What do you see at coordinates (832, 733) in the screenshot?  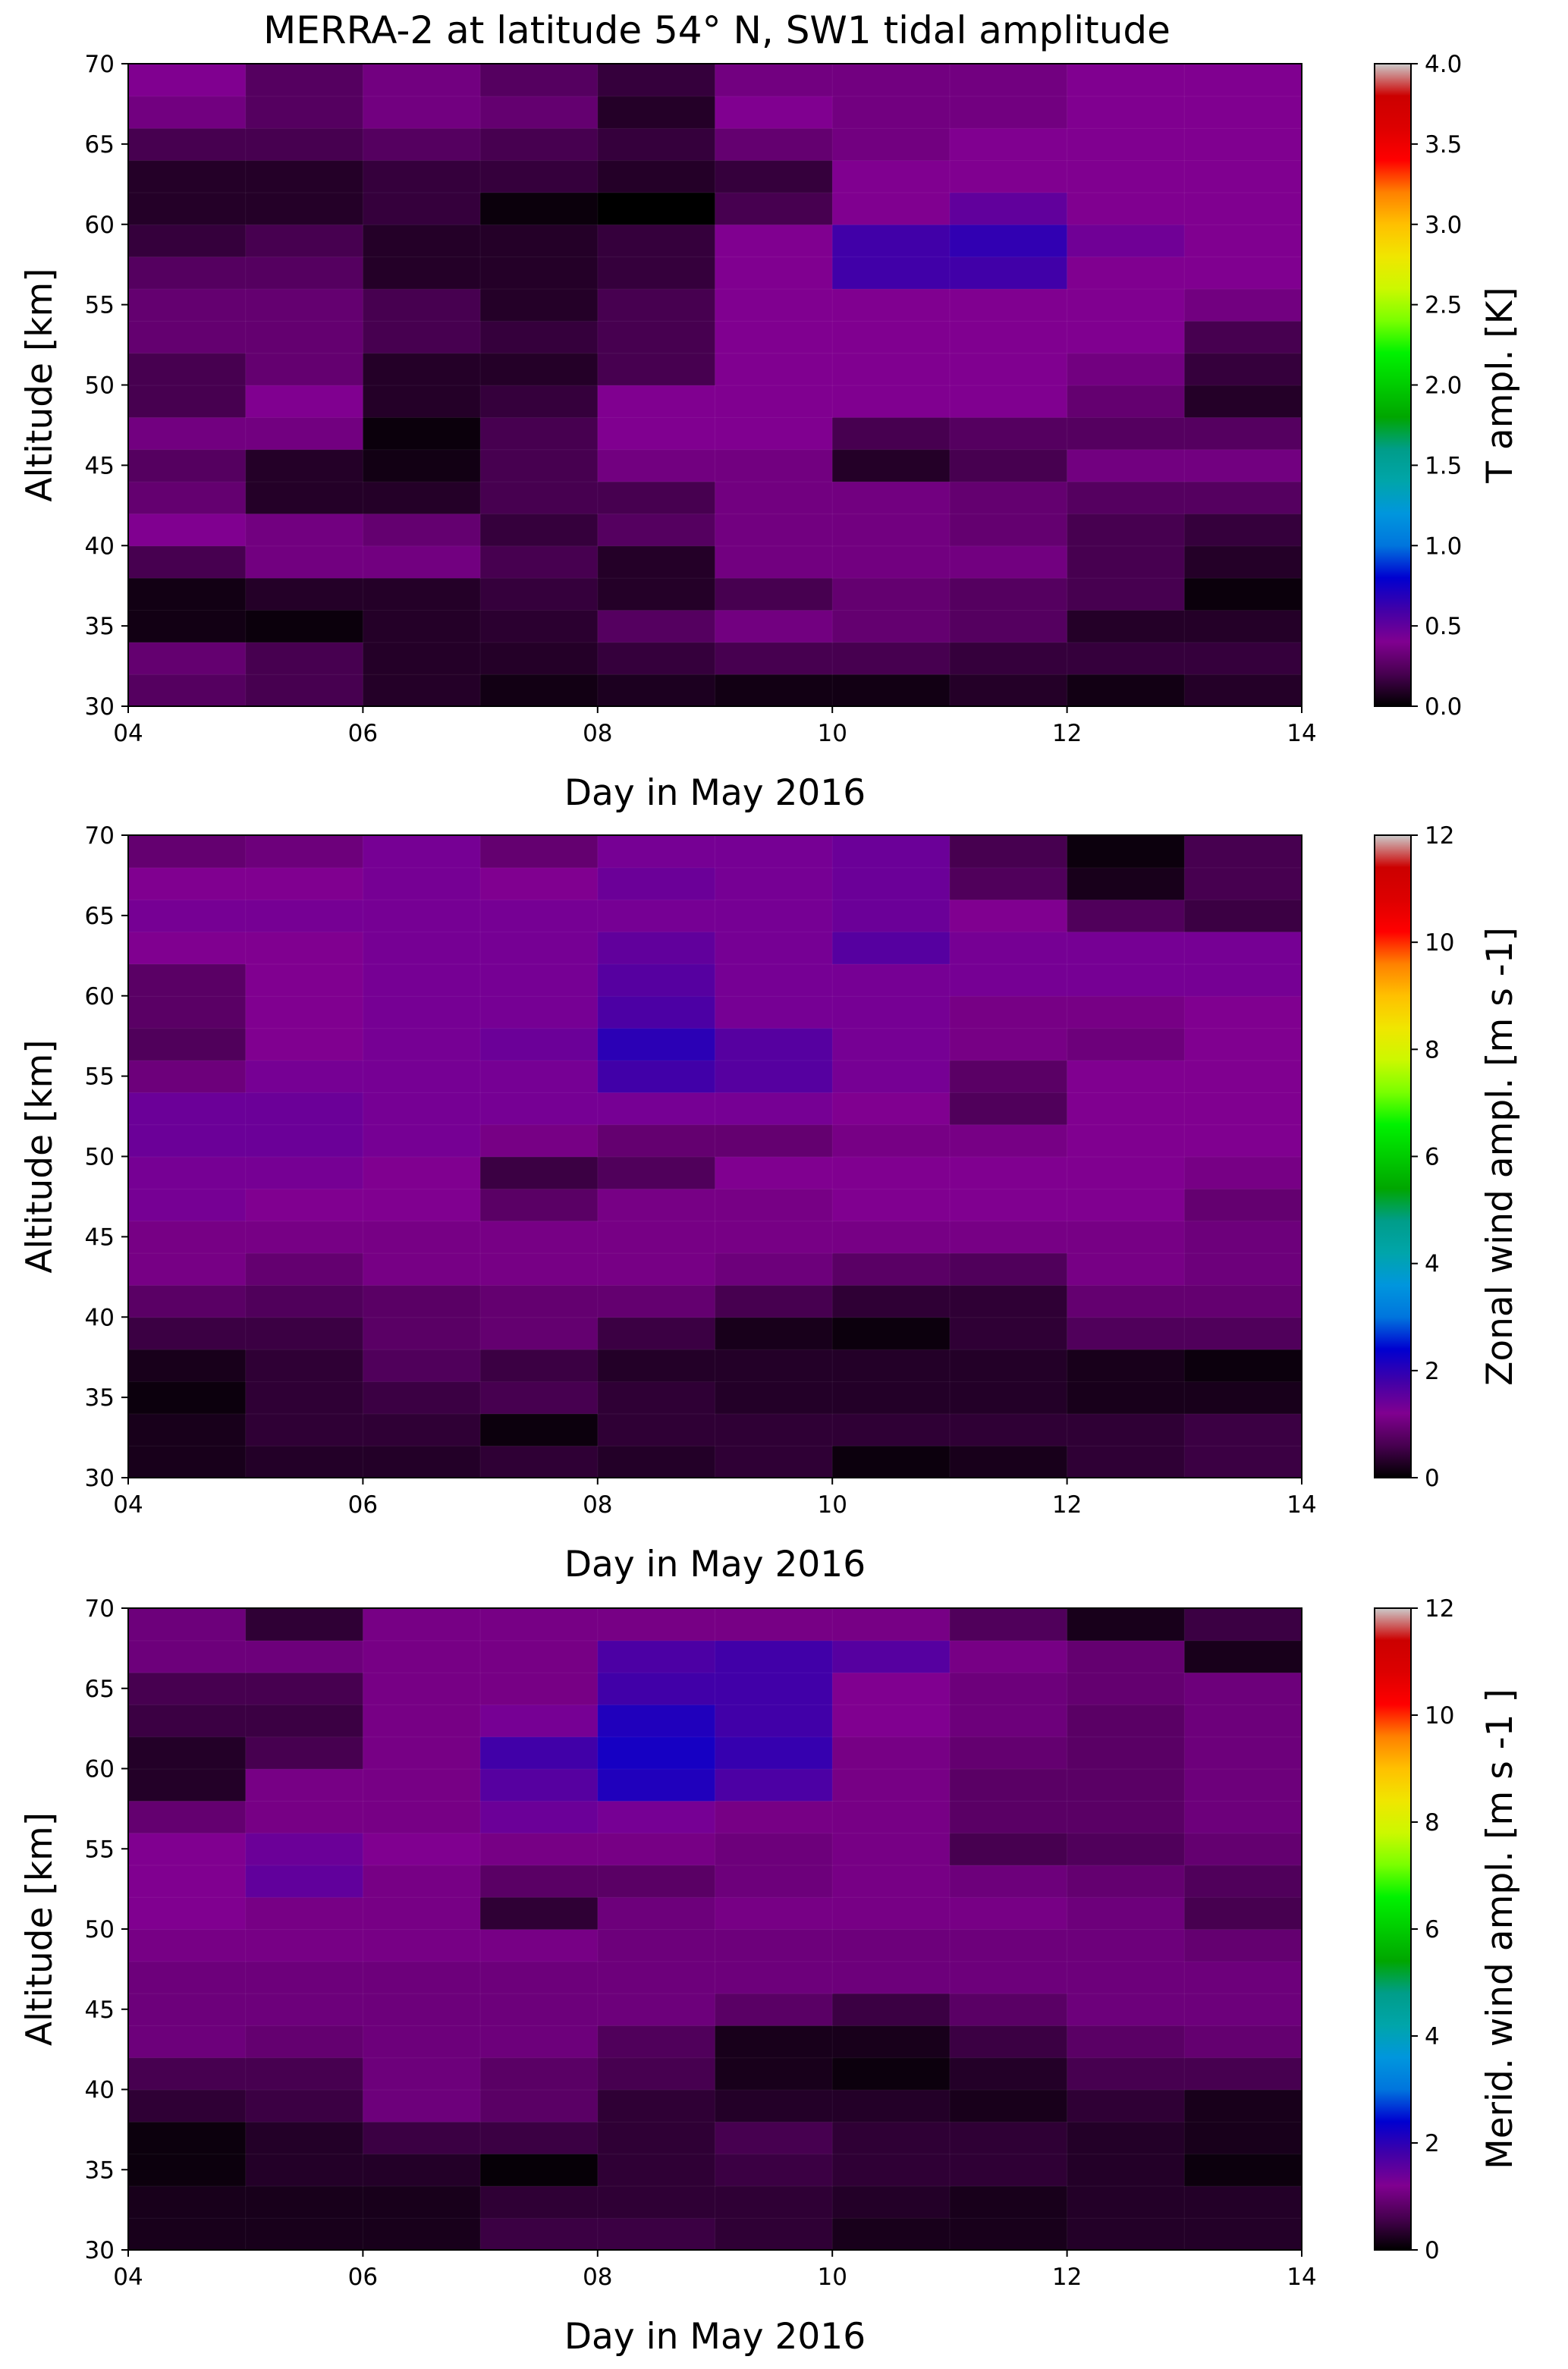 I see `x-tick-label: 10` at bounding box center [832, 733].